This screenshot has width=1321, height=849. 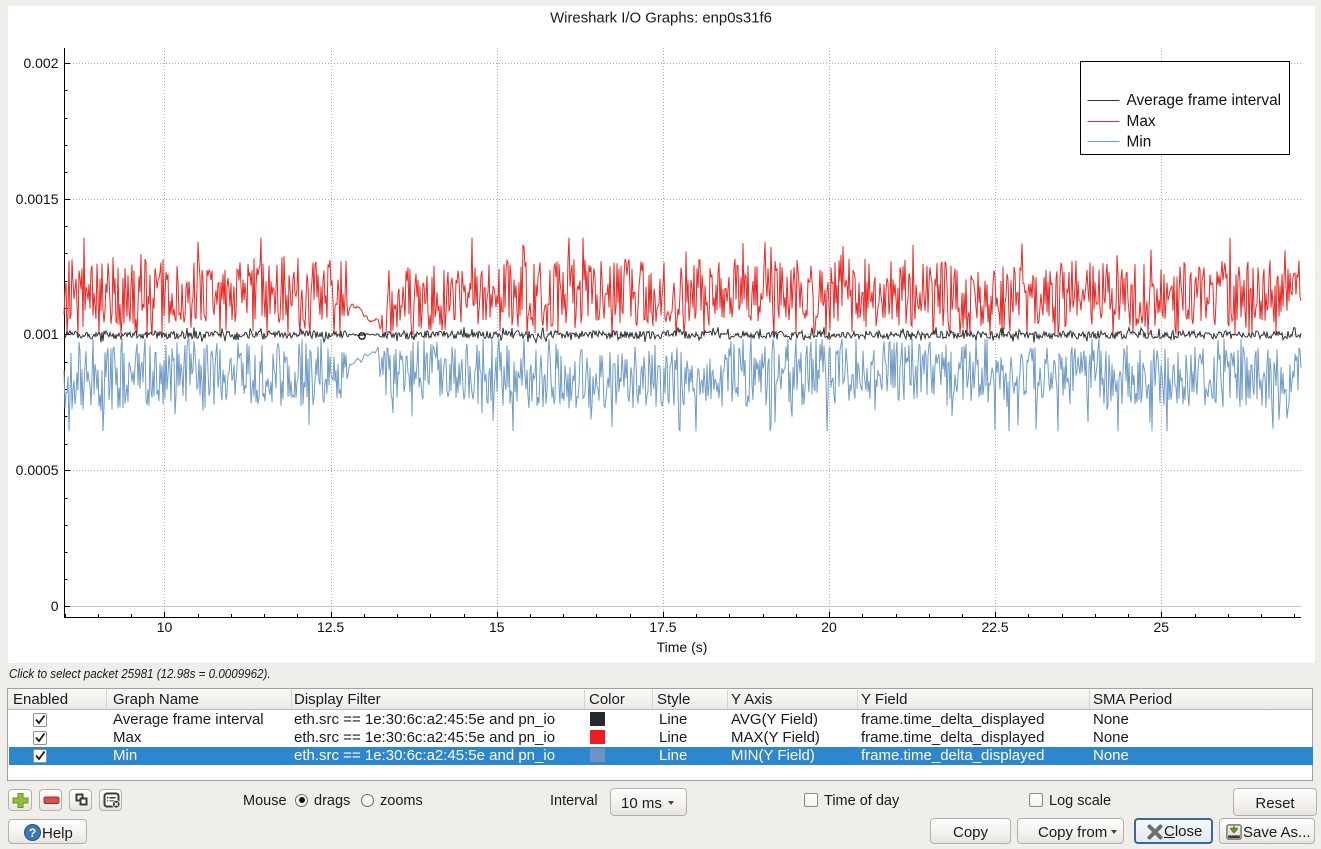 What do you see at coordinates (37, 199) in the screenshot?
I see `svg-text: 0.0015` at bounding box center [37, 199].